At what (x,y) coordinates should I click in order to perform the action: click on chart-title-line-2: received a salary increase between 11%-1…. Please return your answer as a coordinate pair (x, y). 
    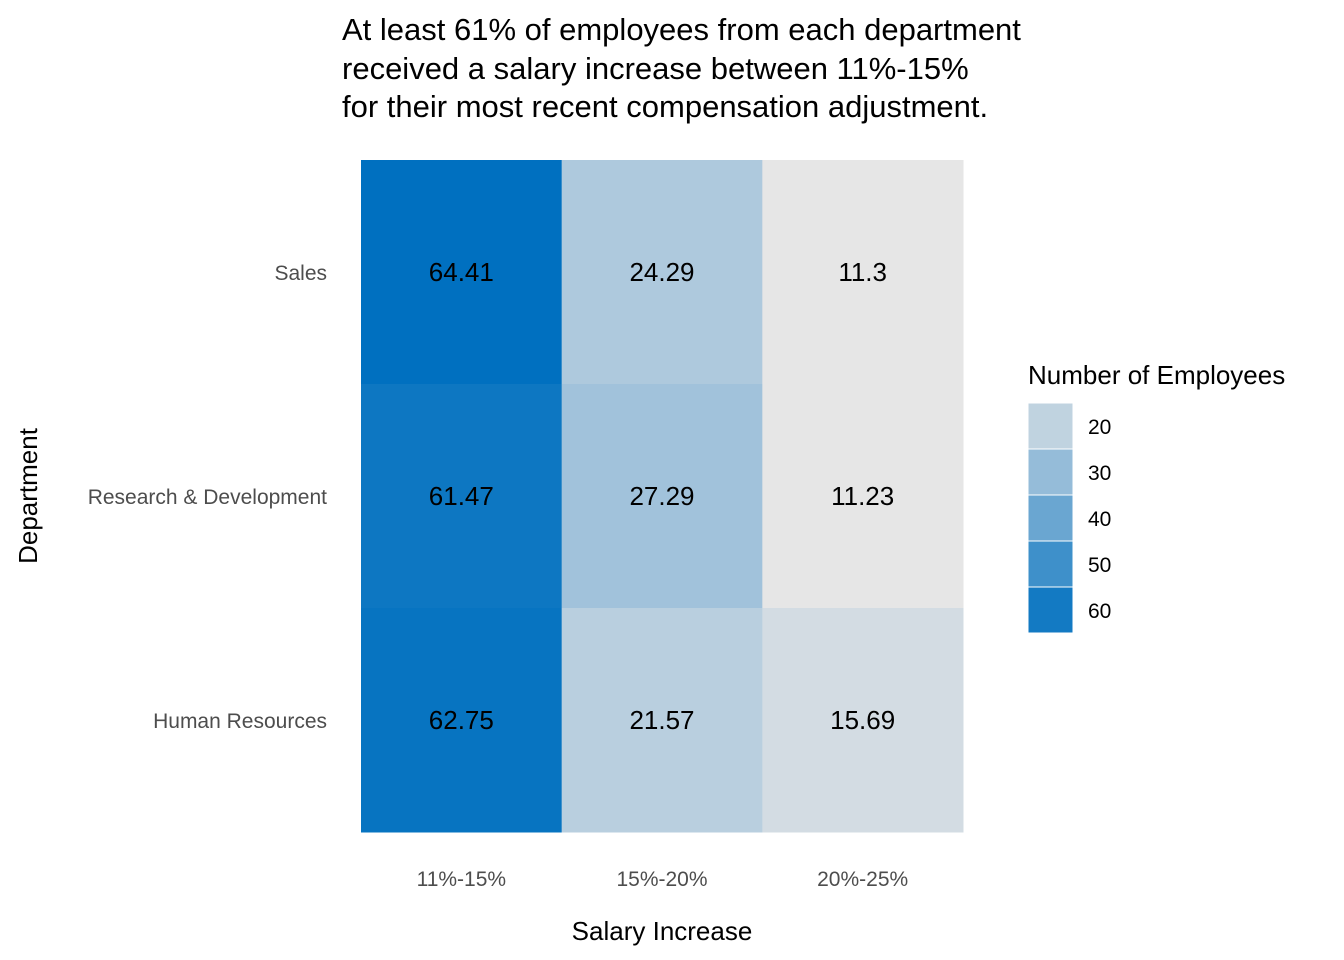
    Looking at the image, I should click on (655, 68).